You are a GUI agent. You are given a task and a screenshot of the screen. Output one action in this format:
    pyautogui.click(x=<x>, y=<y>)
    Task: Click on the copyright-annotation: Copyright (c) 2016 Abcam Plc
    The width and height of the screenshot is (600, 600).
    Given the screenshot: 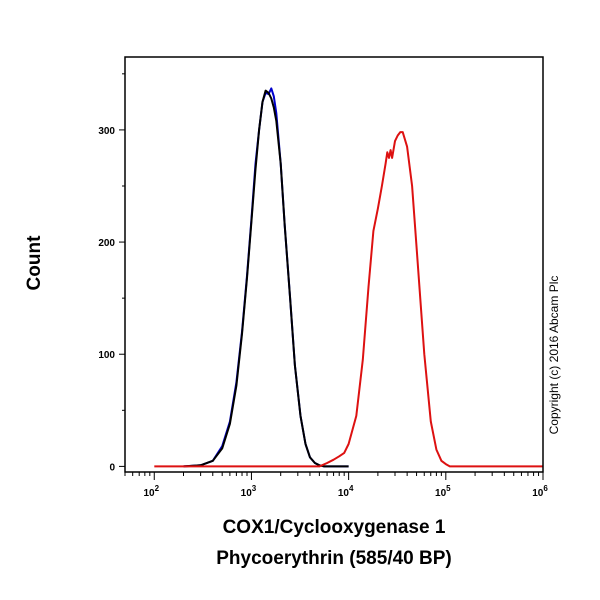 What is the action you would take?
    pyautogui.click(x=554, y=355)
    